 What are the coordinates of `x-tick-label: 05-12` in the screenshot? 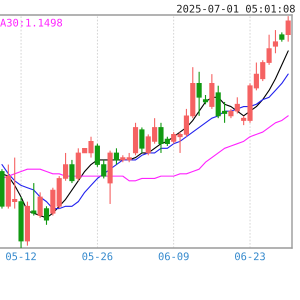 It's located at (21, 256).